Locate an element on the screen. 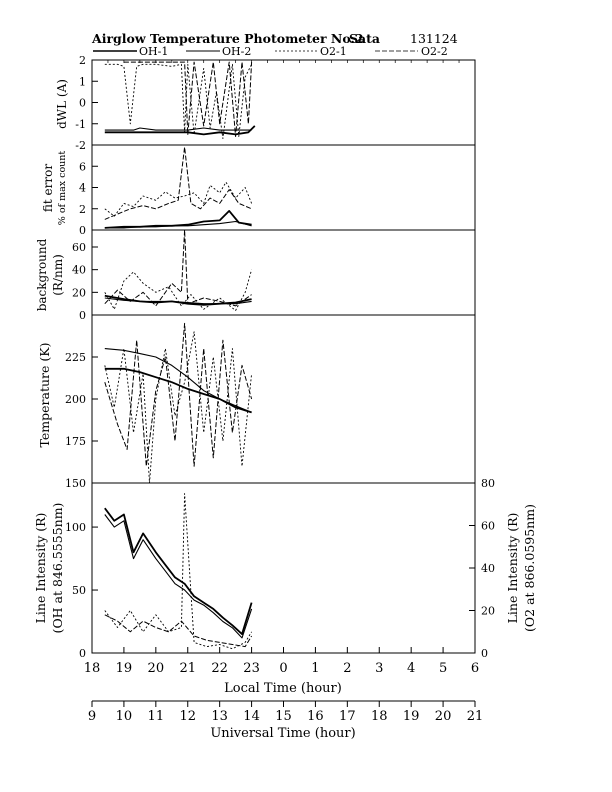 This screenshot has width=612, height=792. ut-tick-label-2: 11 is located at coordinates (156, 716).